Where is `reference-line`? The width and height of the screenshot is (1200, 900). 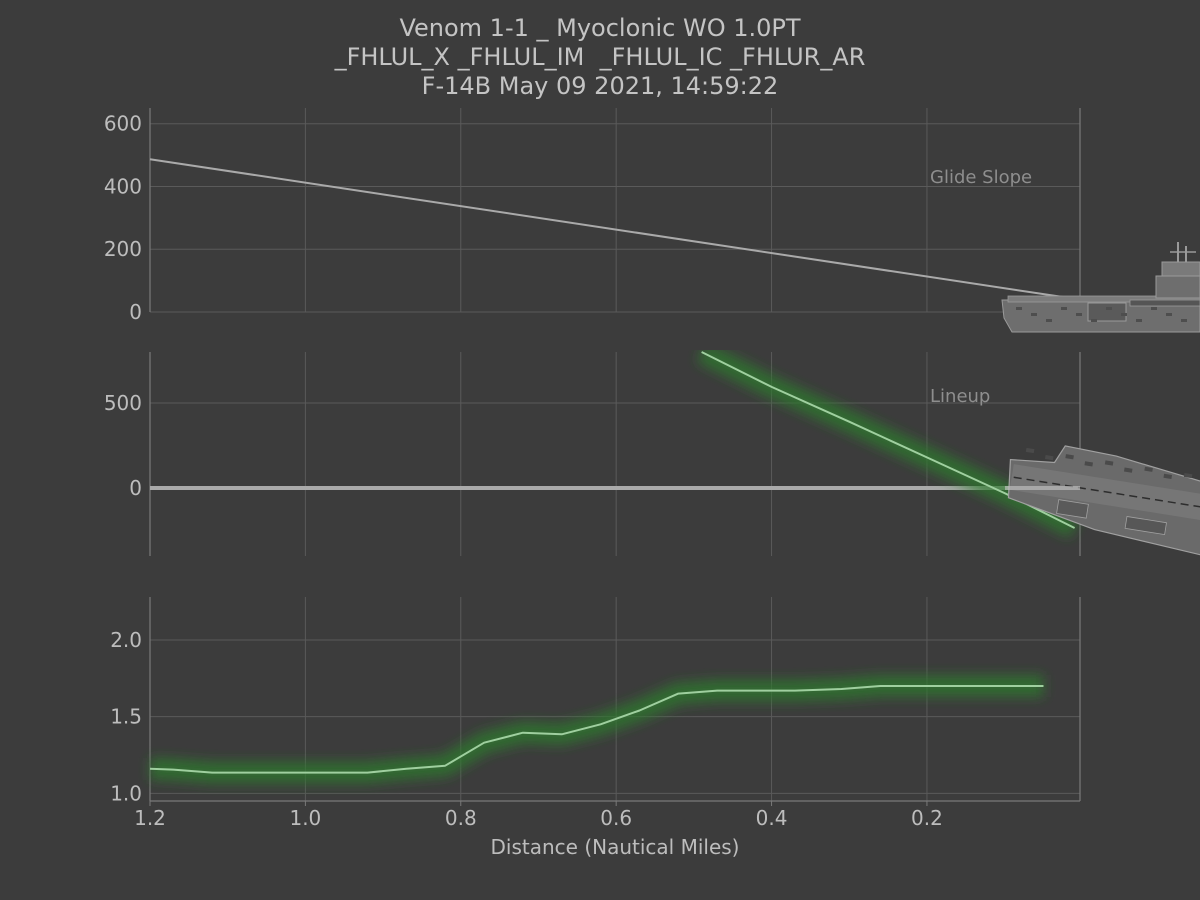
reference-line is located at coordinates (612, 229).